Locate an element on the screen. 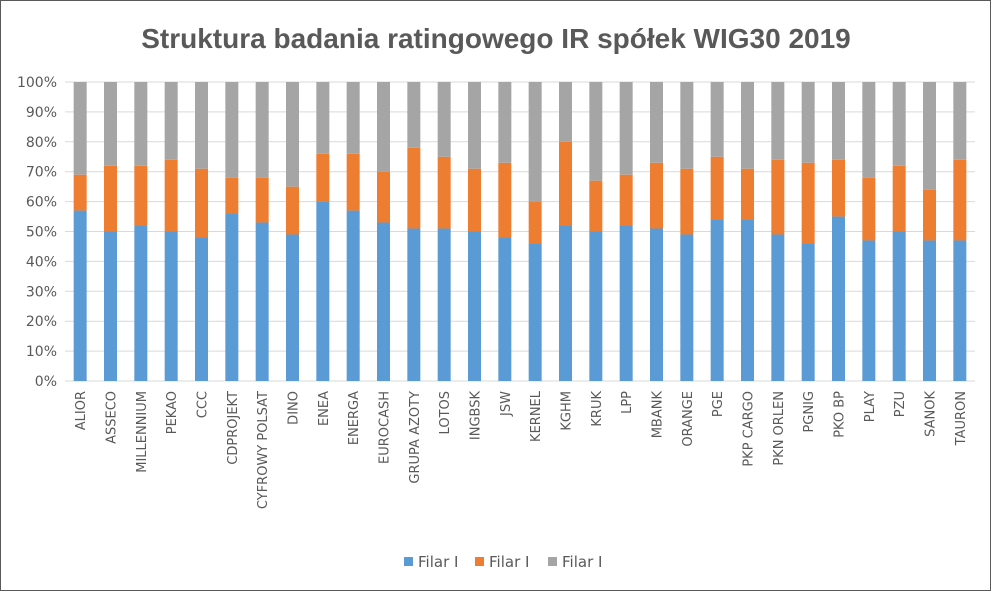  x-tick-label: ORANGE is located at coordinates (688, 419).